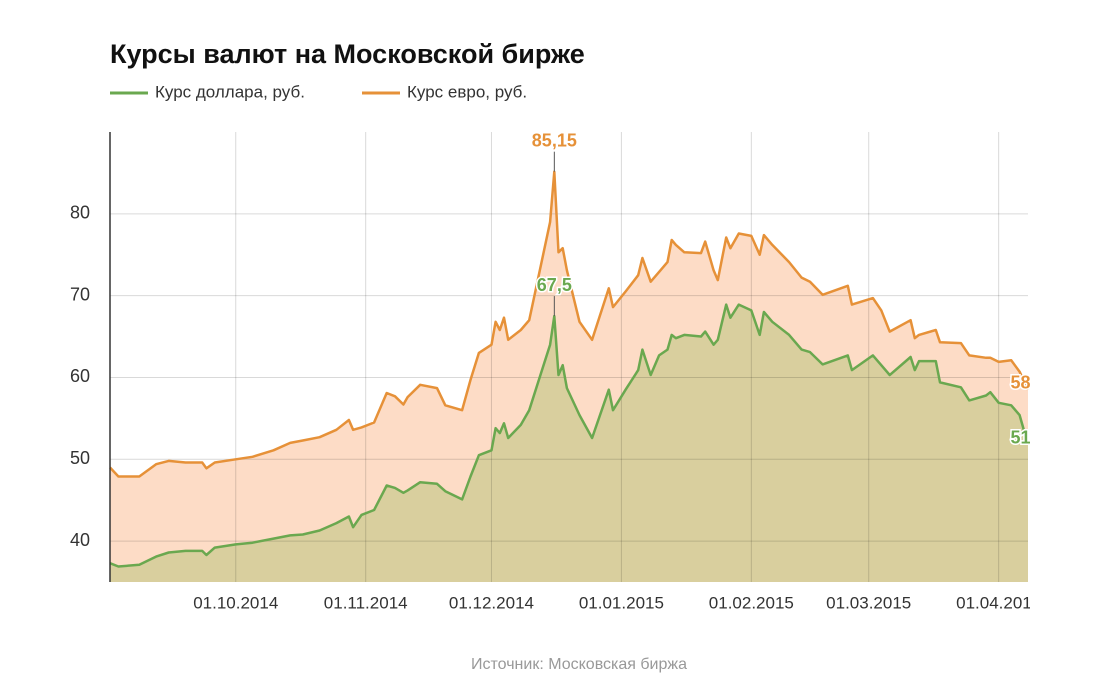 The width and height of the screenshot is (1108, 688). I want to click on value-label: 67,5, so click(554, 285).